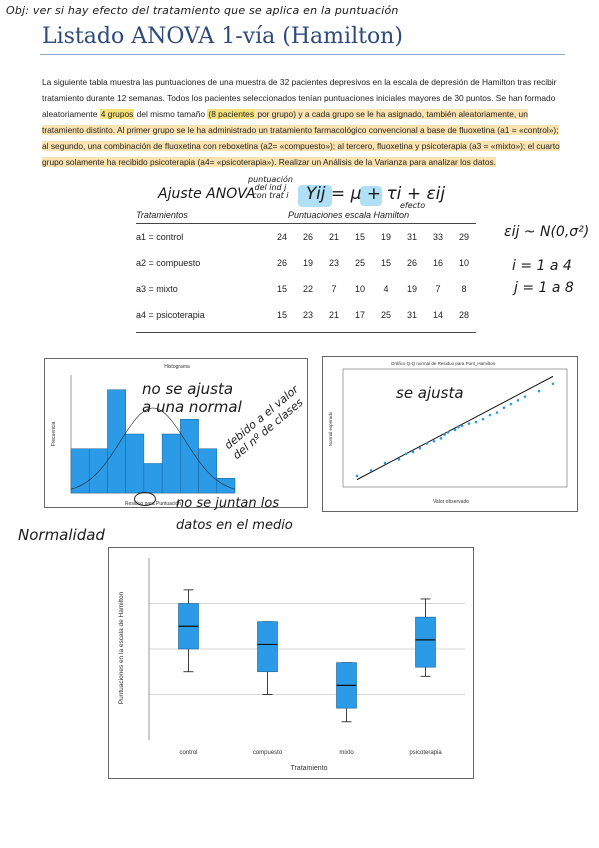  Describe the element at coordinates (542, 266) in the screenshot. I see `handwritten-i-range: i = 1 a 4` at that location.